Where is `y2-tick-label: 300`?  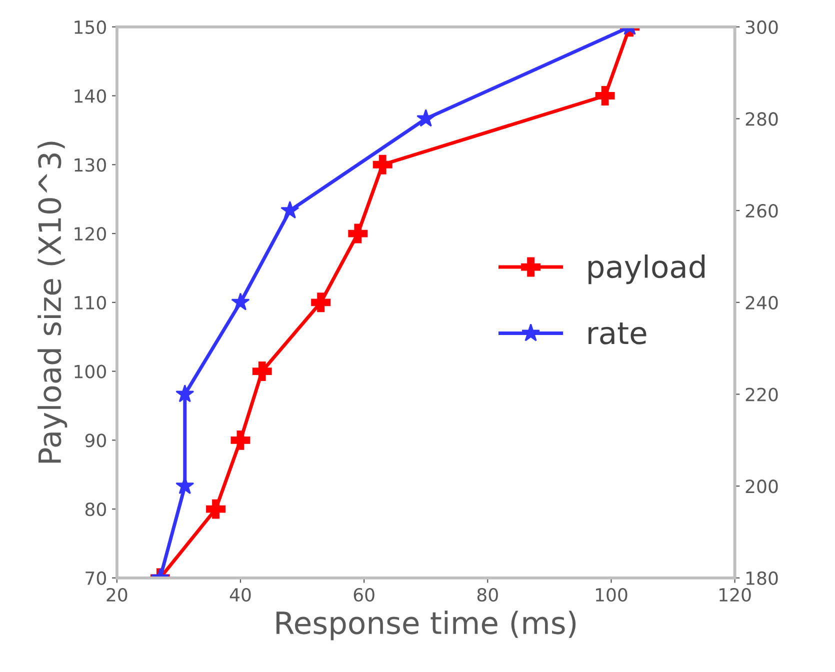
y2-tick-label: 300 is located at coordinates (762, 27).